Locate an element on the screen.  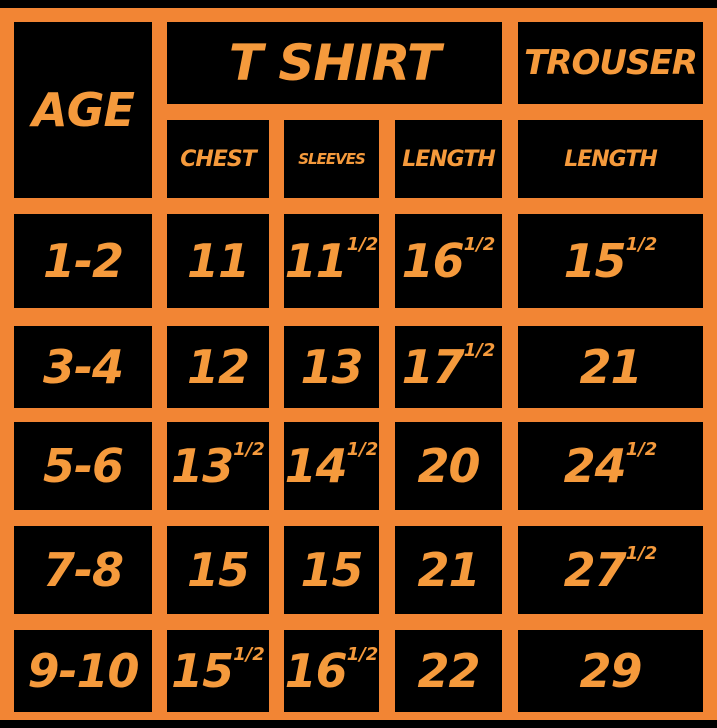
age-value: 3-4 is located at coordinates (83, 367).